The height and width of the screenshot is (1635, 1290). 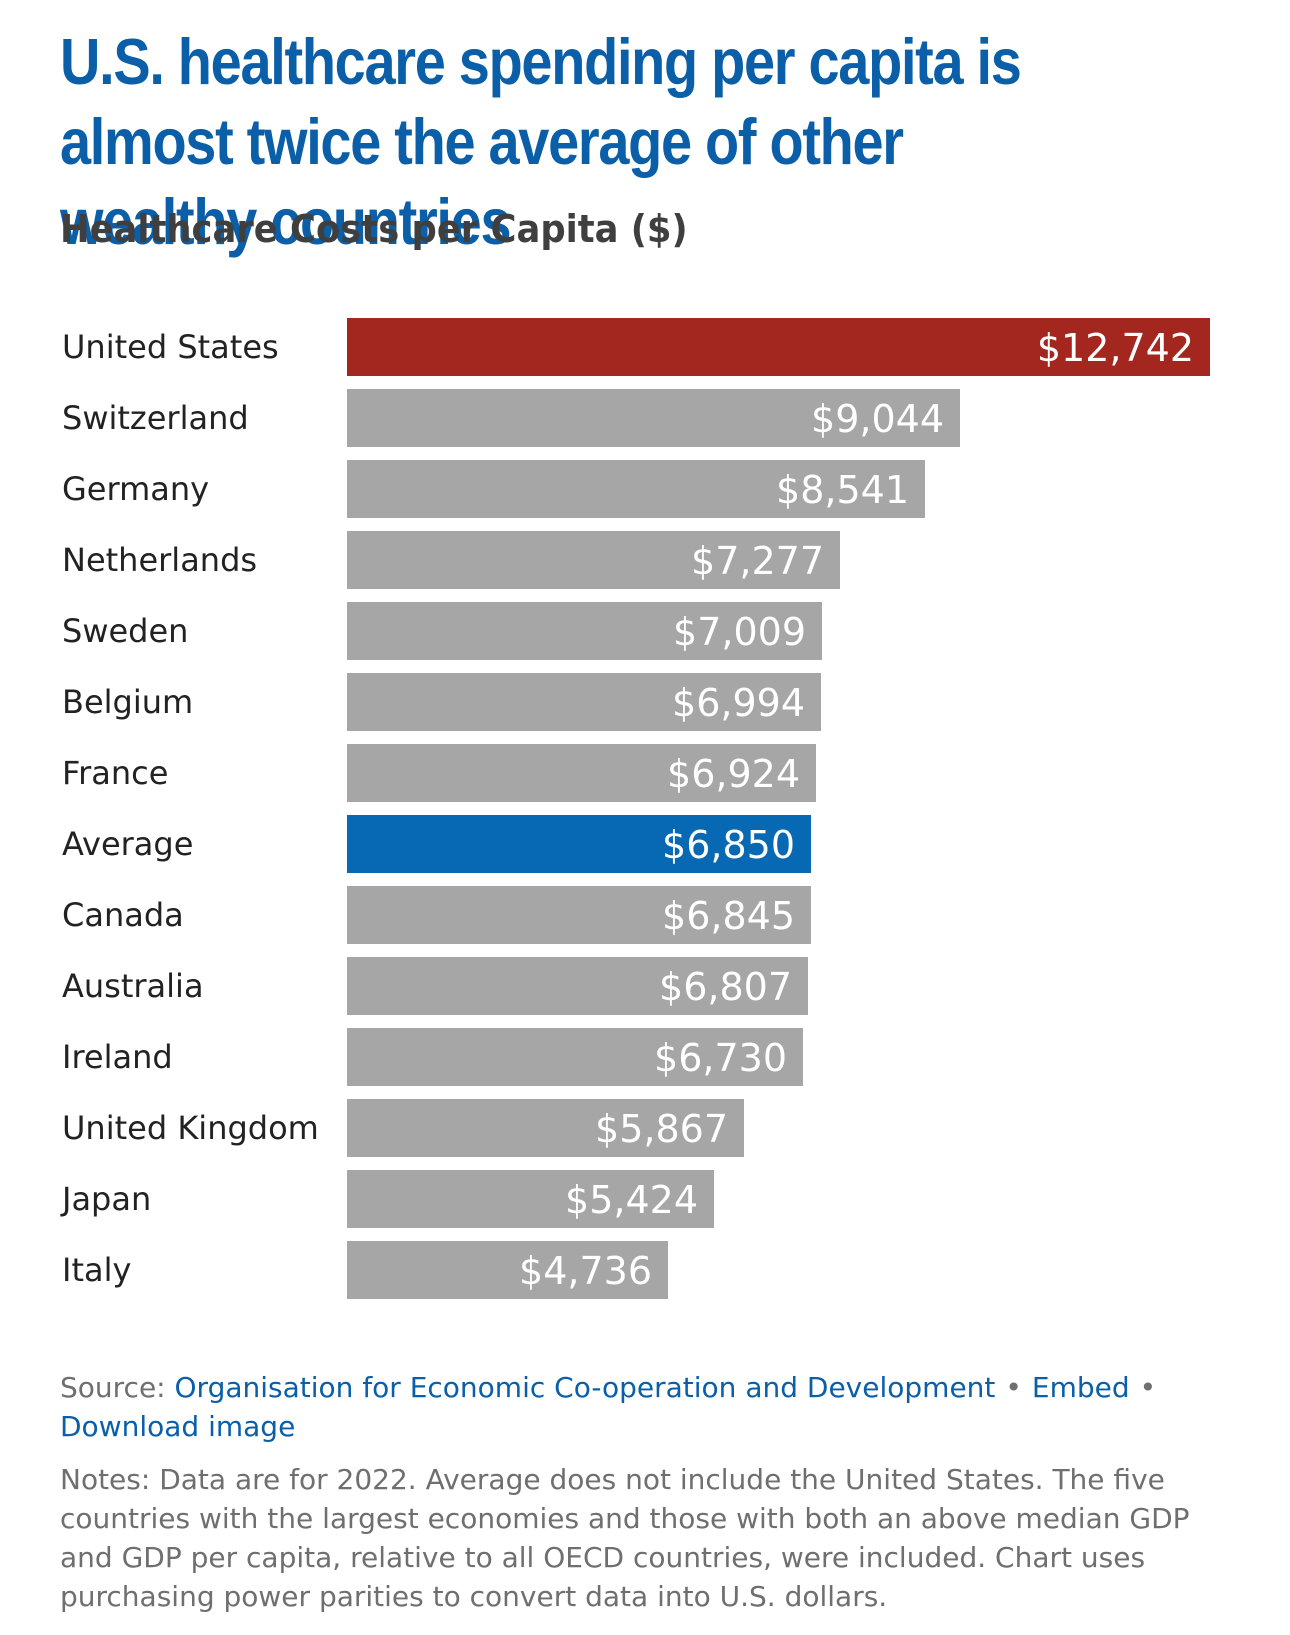 What do you see at coordinates (579, 844) in the screenshot?
I see `bar: $6,850` at bounding box center [579, 844].